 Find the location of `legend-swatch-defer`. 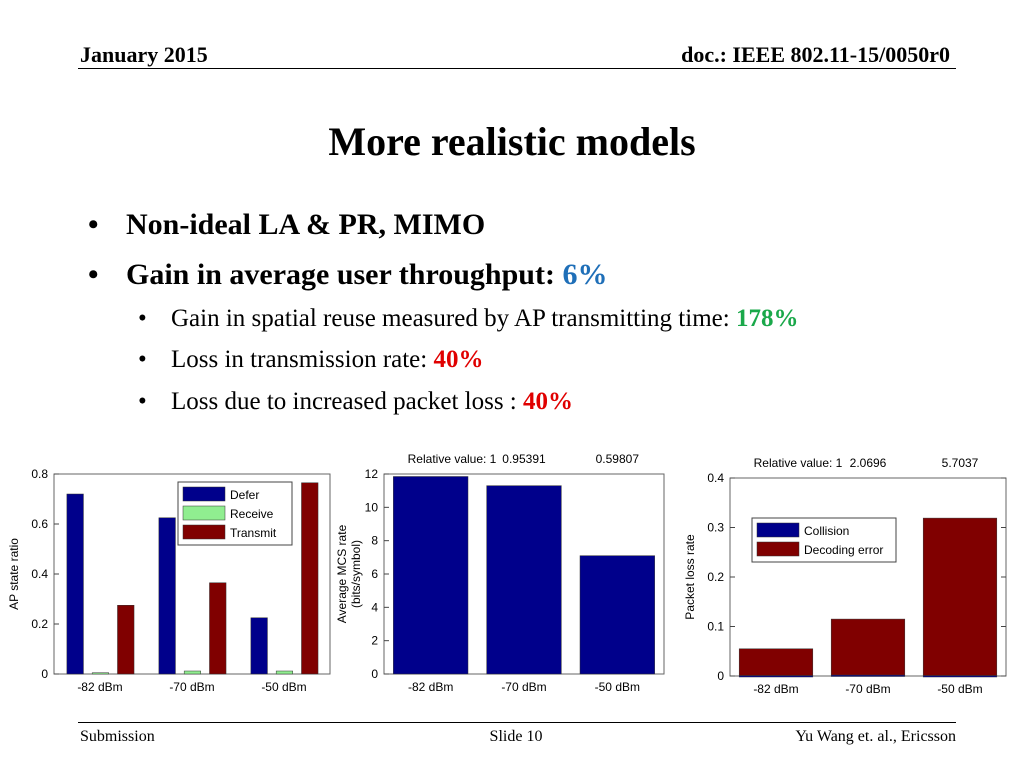

legend-swatch-defer is located at coordinates (204, 494).